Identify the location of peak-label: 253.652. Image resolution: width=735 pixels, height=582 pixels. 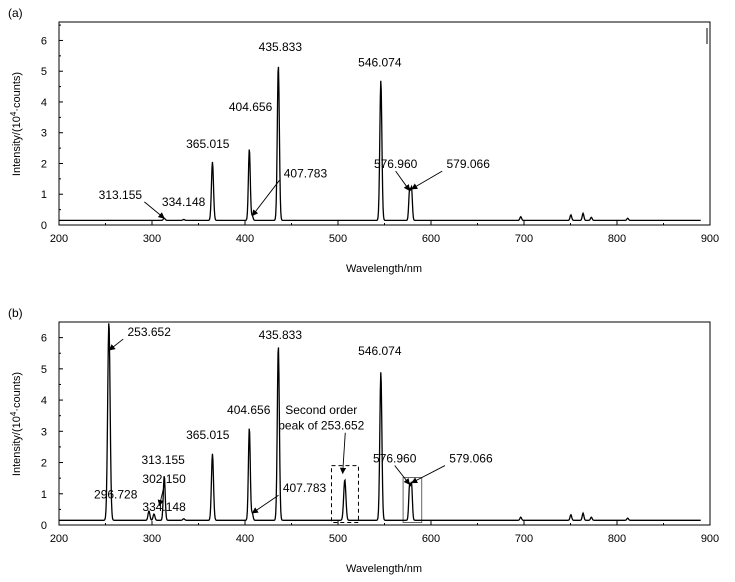
(150, 332).